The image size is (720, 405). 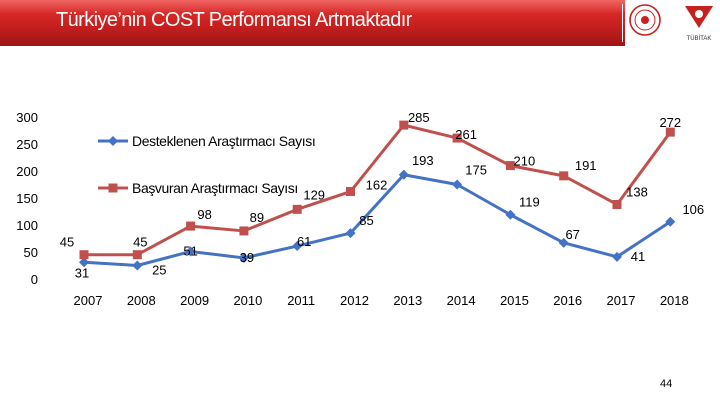 I want to click on data-label: 89, so click(x=257, y=217).